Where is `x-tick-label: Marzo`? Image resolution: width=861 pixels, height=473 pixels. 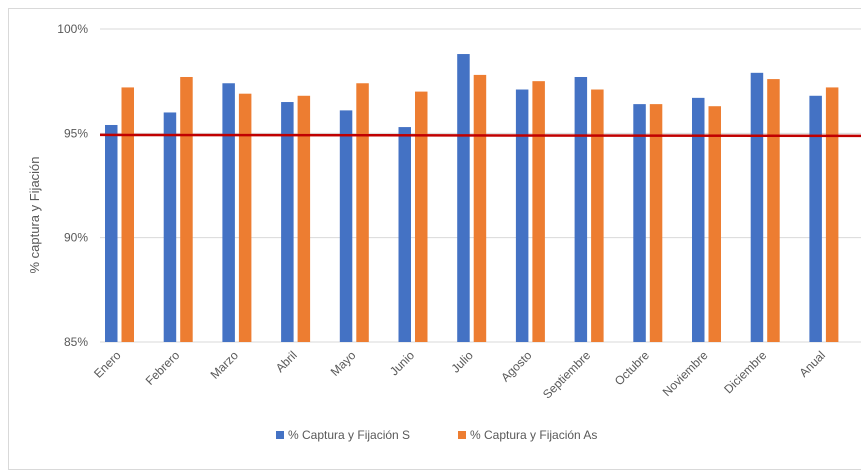
x-tick-label: Marzo is located at coordinates (225, 365).